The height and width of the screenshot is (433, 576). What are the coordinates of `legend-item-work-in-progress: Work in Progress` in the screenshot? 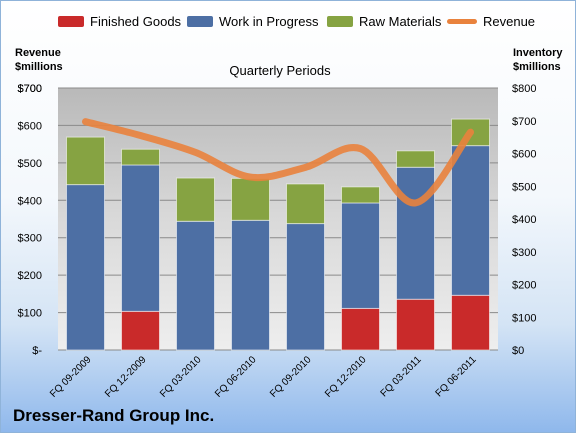 It's located at (252, 21).